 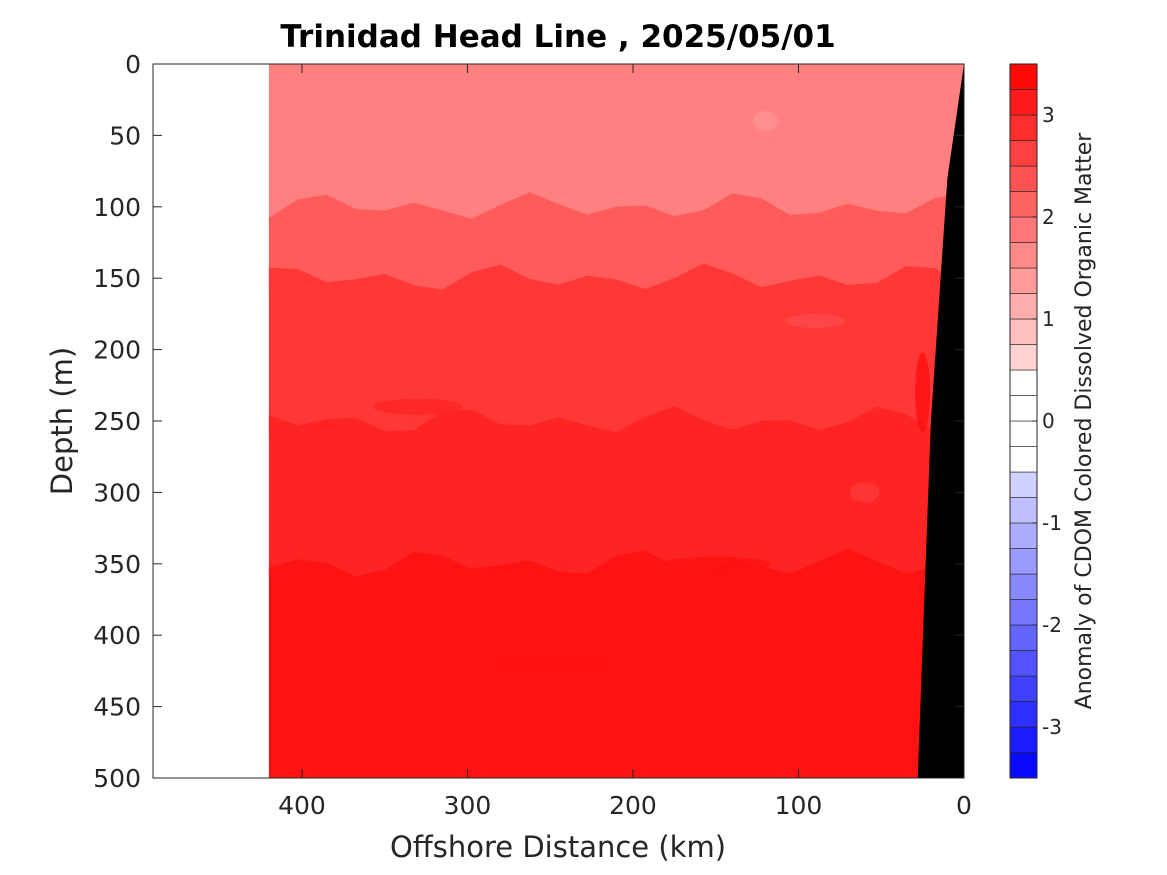 I want to click on chart-title: Trinidad Head Line , 2025/05/01, so click(x=557, y=37).